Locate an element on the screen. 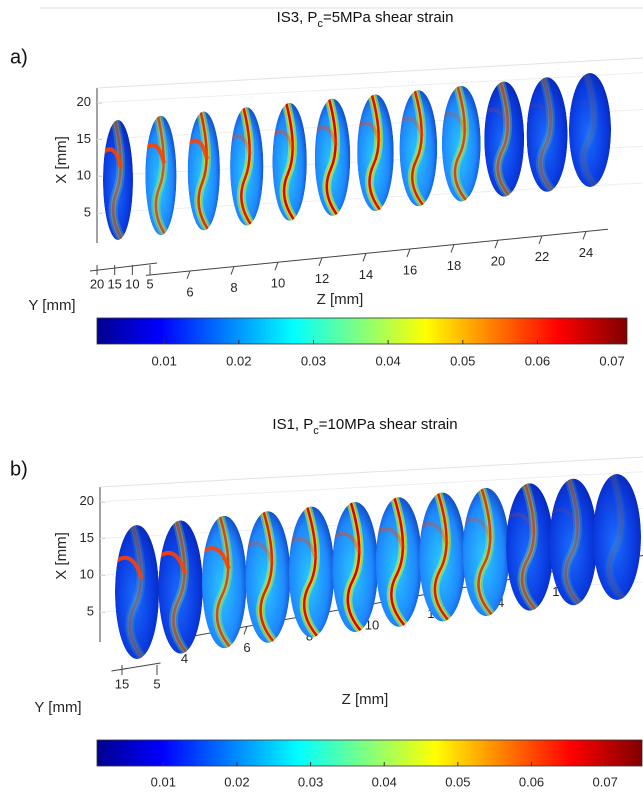 The height and width of the screenshot is (796, 643). z-tick-label: 18 is located at coordinates (454, 265).